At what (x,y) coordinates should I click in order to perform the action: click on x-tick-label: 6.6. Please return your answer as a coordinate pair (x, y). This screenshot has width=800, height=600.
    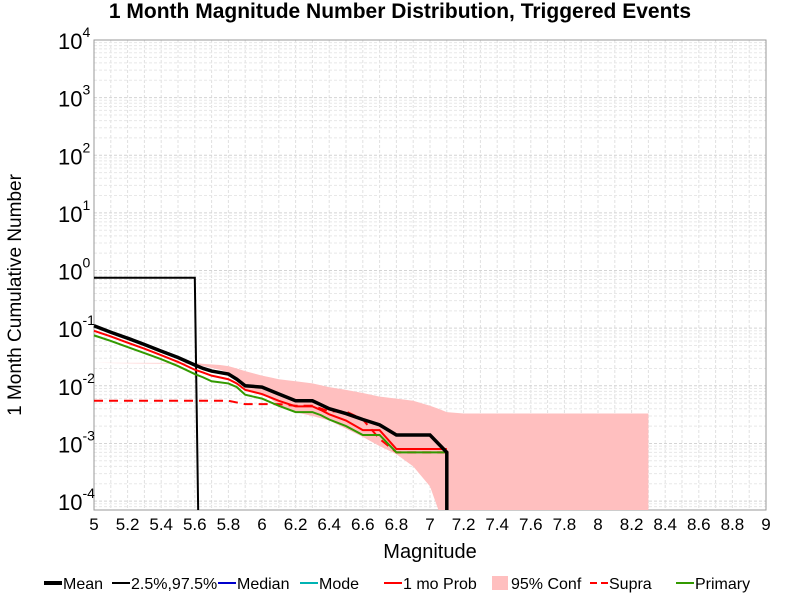
    Looking at the image, I should click on (363, 524).